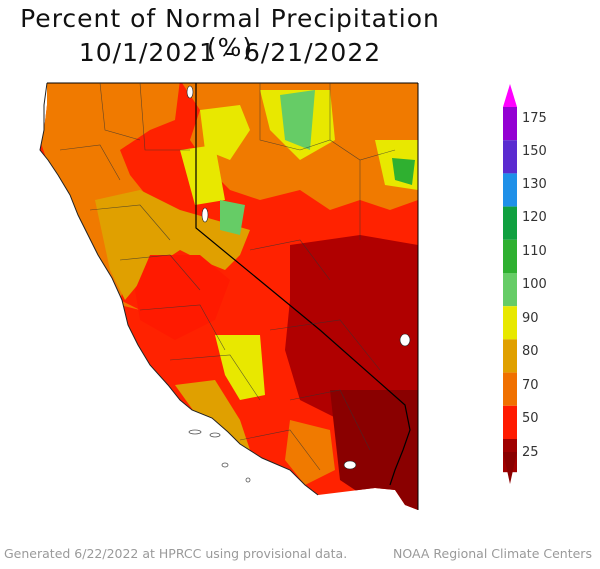 This screenshot has height=569, width=600. I want to click on legend-label: 175, so click(534, 118).